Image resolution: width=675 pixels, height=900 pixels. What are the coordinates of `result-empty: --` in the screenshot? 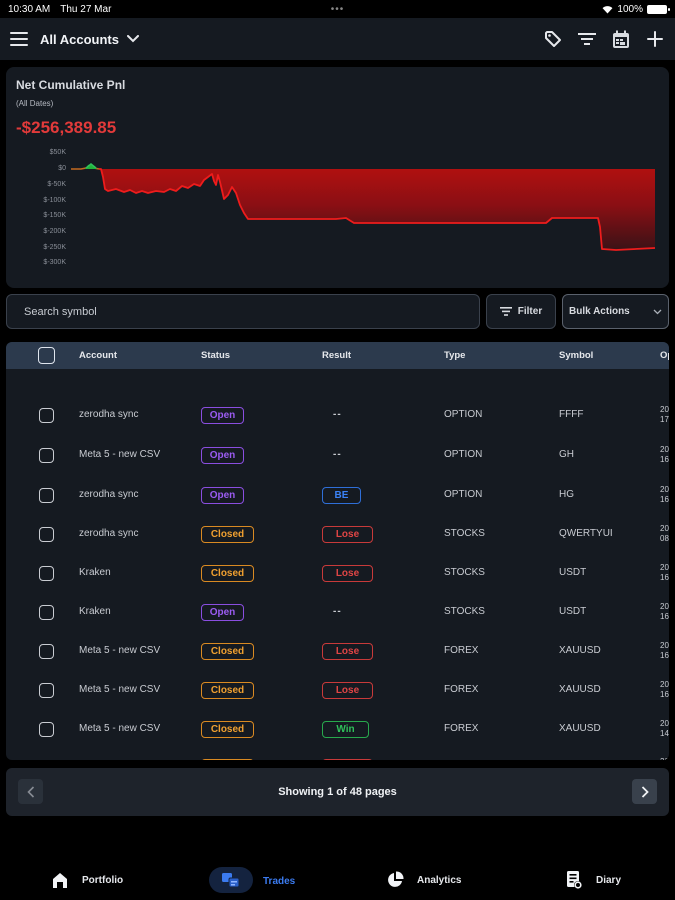 It's located at (337, 454).